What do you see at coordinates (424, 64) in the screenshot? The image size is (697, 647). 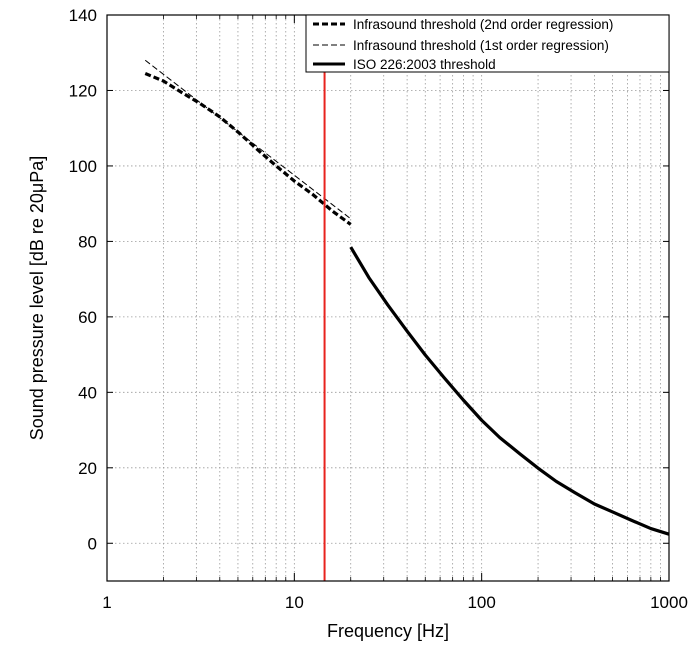 I see `legend-label-iso: ISO 226:2003 threshold` at bounding box center [424, 64].